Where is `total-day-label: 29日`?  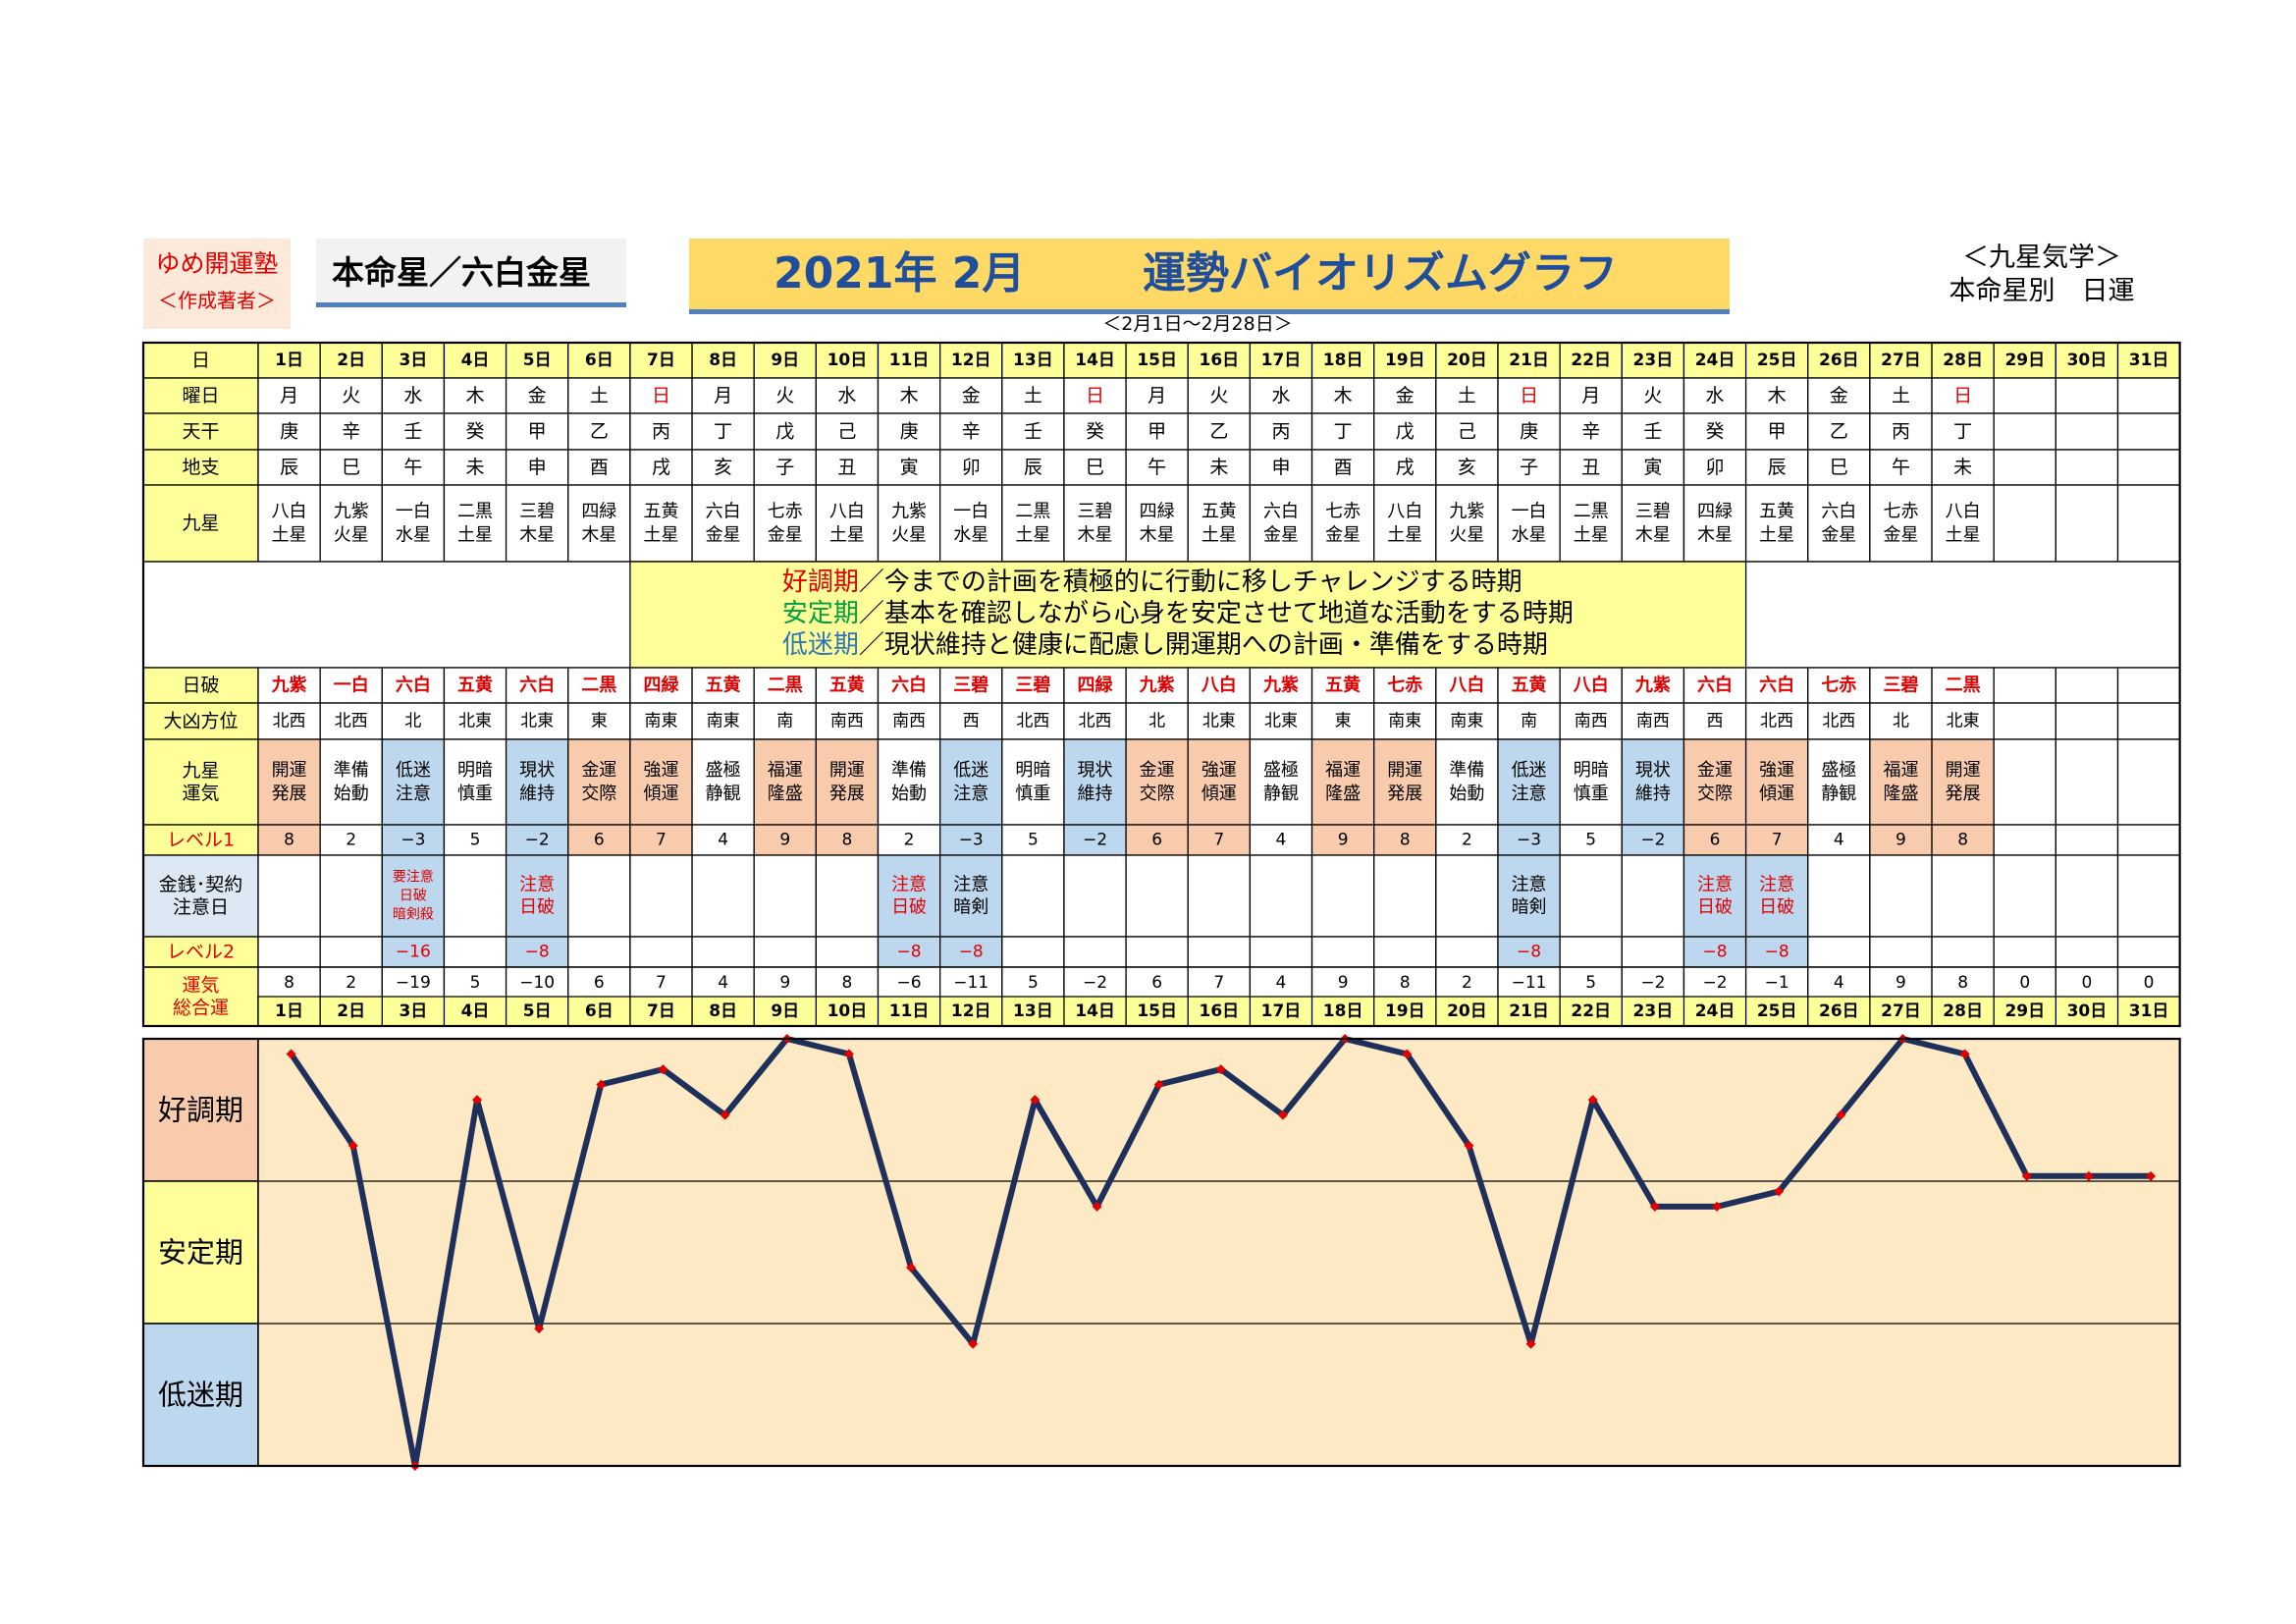 total-day-label: 29日 is located at coordinates (2024, 1011).